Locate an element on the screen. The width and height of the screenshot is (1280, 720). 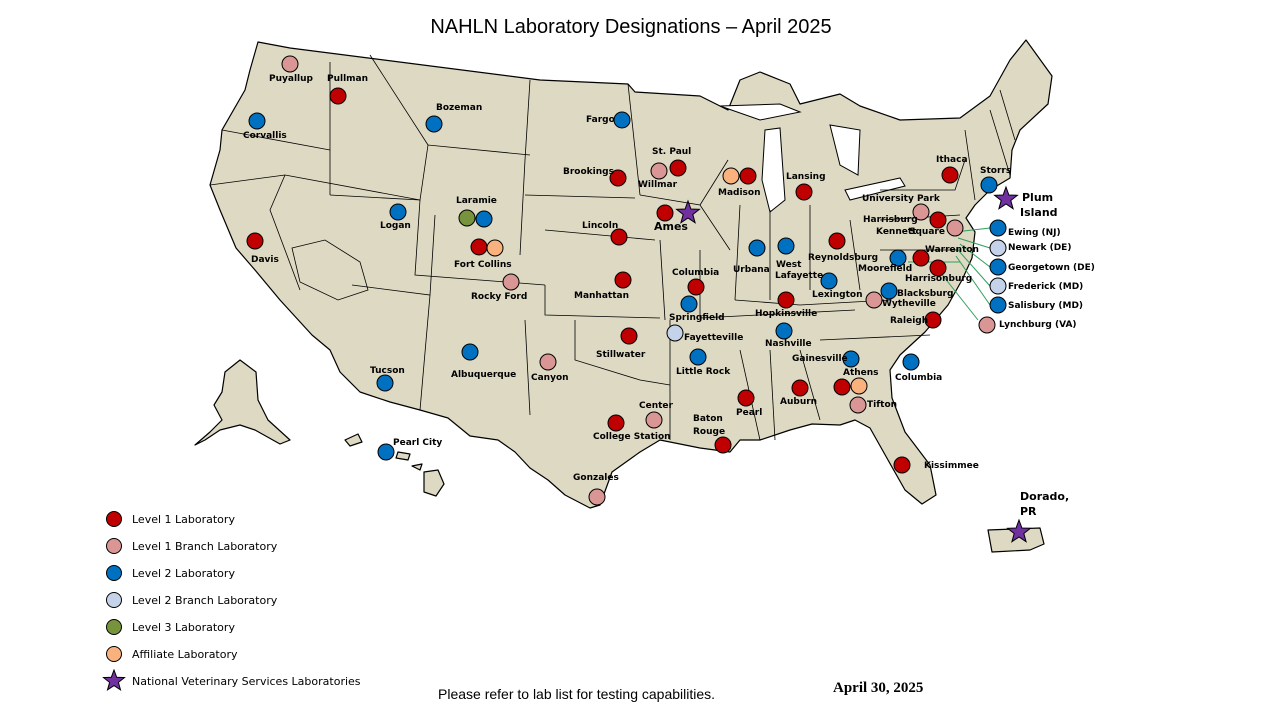
lab-marker-brookings-level1 is located at coordinates (618, 178).